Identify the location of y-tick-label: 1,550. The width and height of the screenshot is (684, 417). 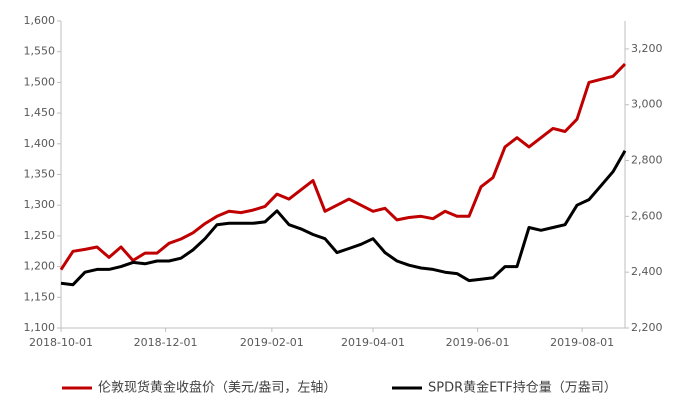
(40, 51).